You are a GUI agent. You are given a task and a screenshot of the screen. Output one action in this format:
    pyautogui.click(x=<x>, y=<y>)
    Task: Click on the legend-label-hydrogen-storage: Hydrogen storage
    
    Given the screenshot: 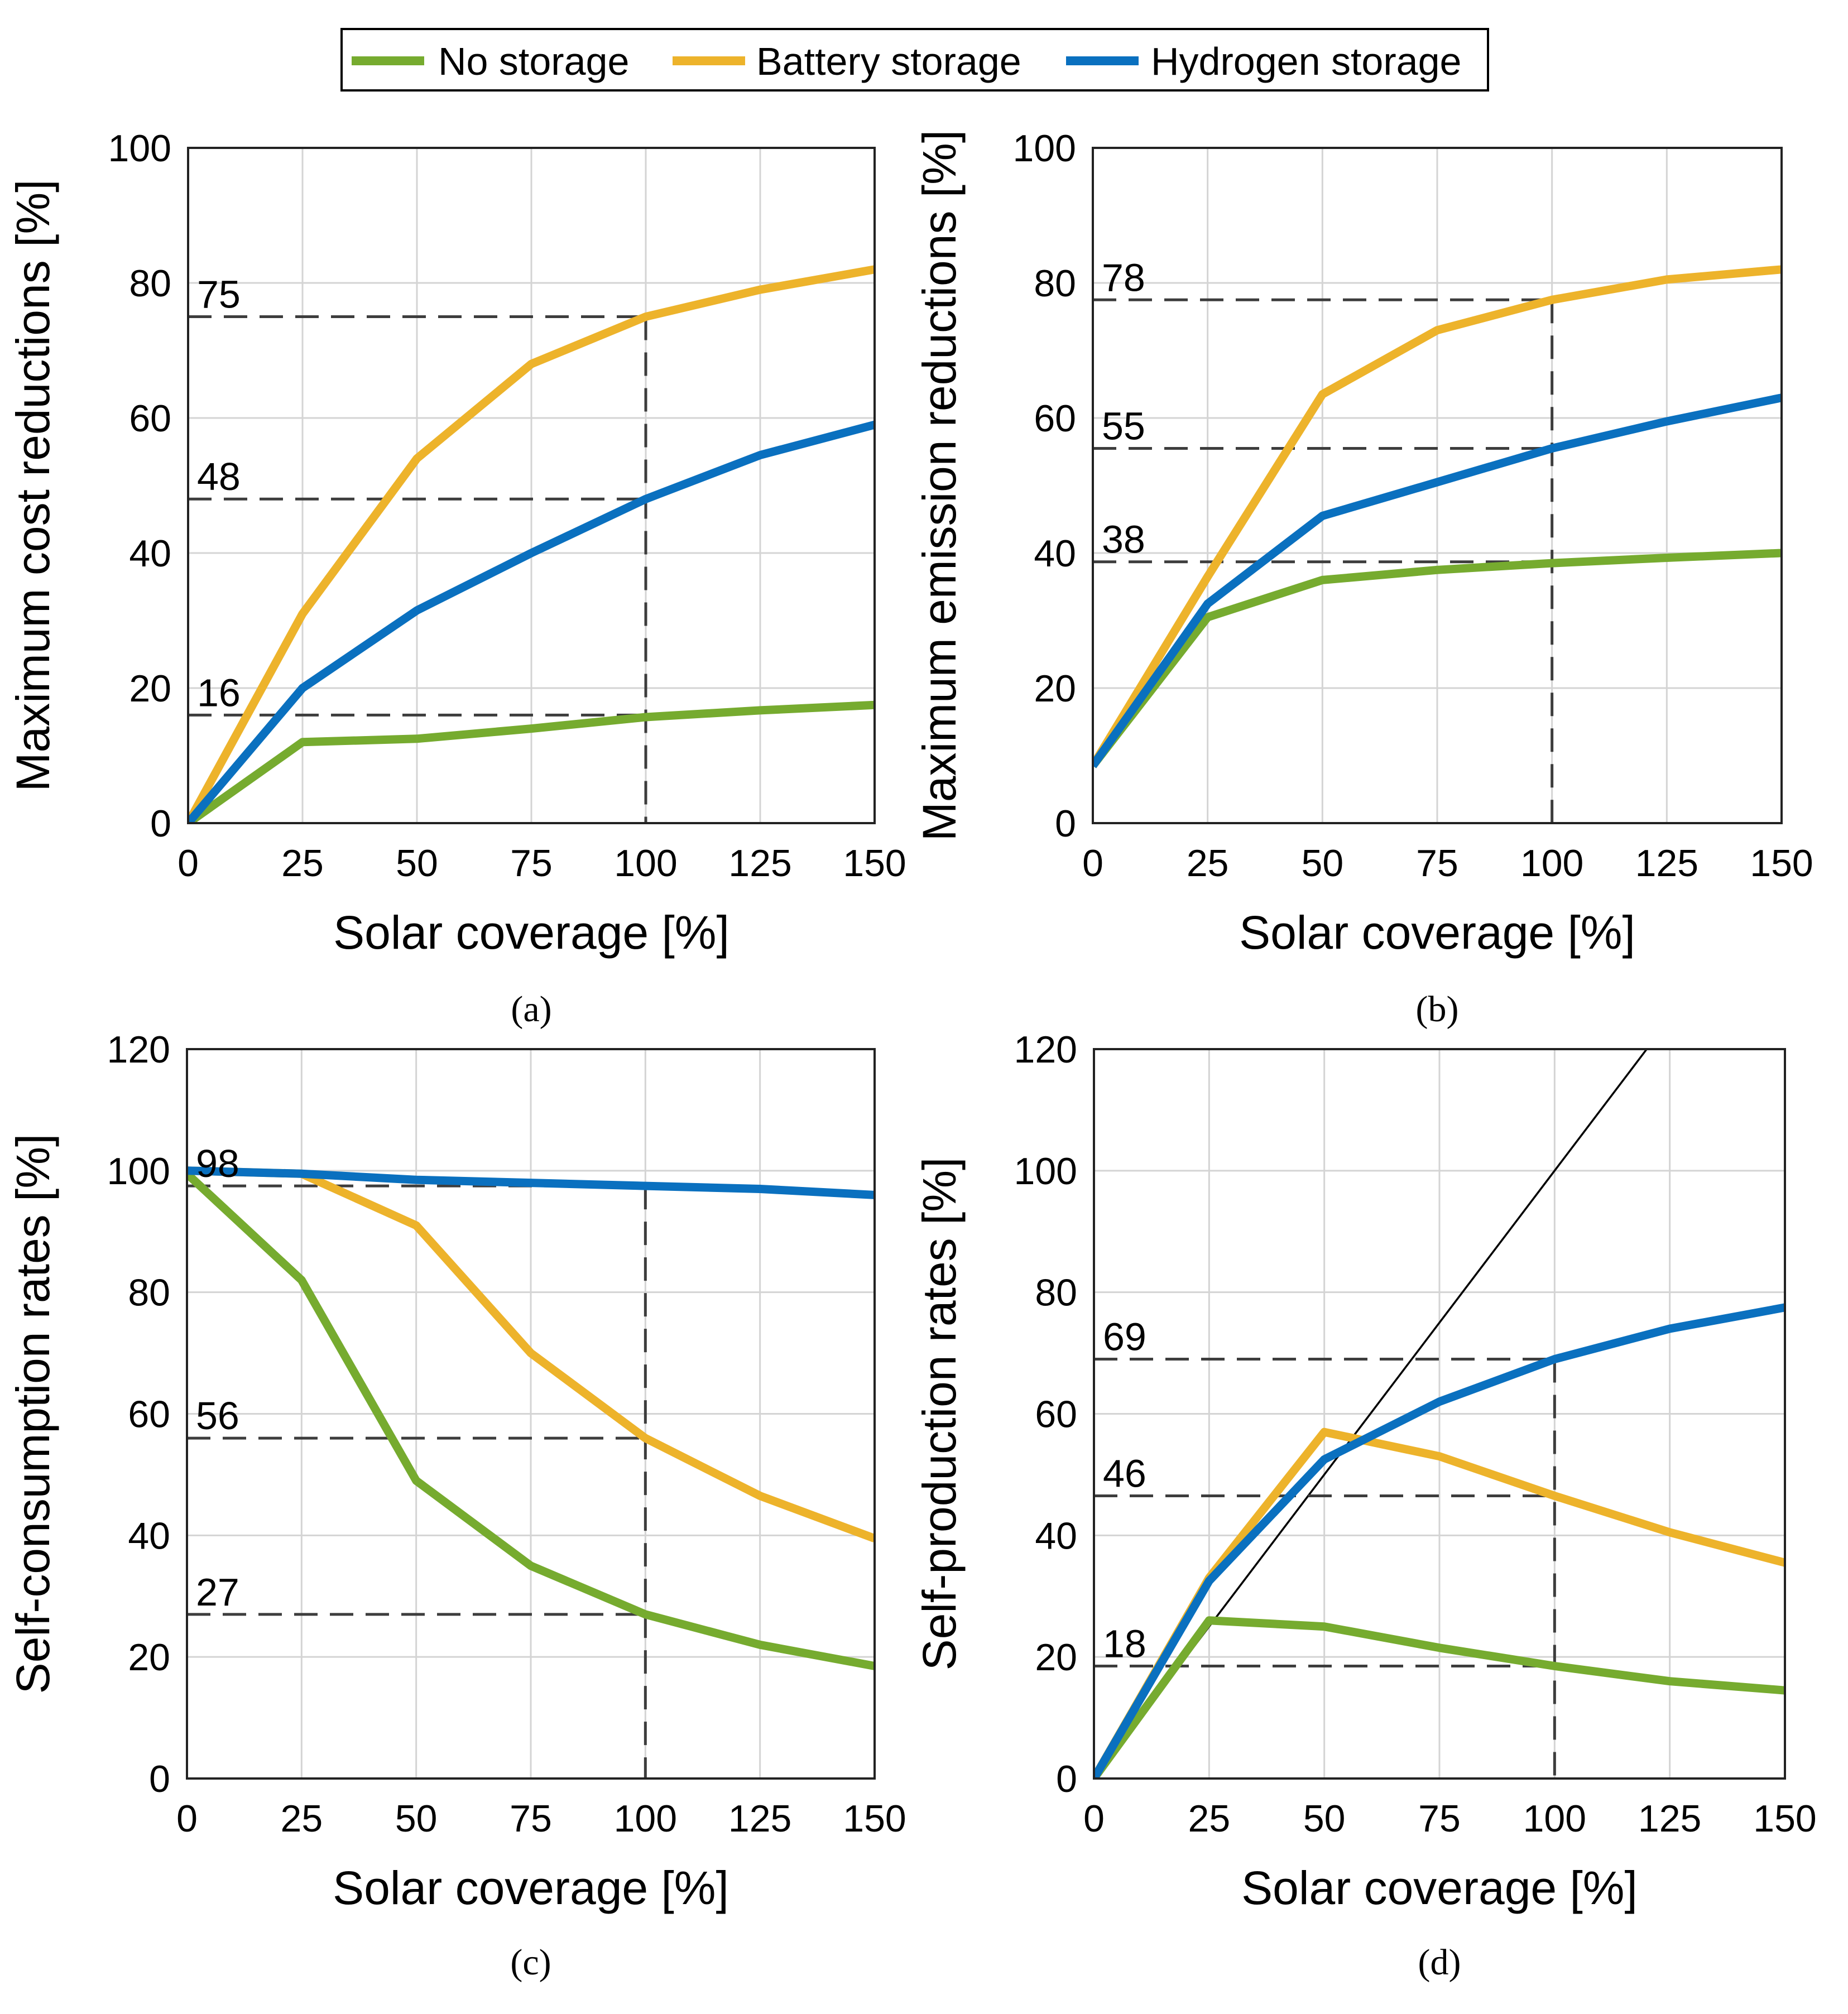 What is the action you would take?
    pyautogui.click(x=1306, y=61)
    